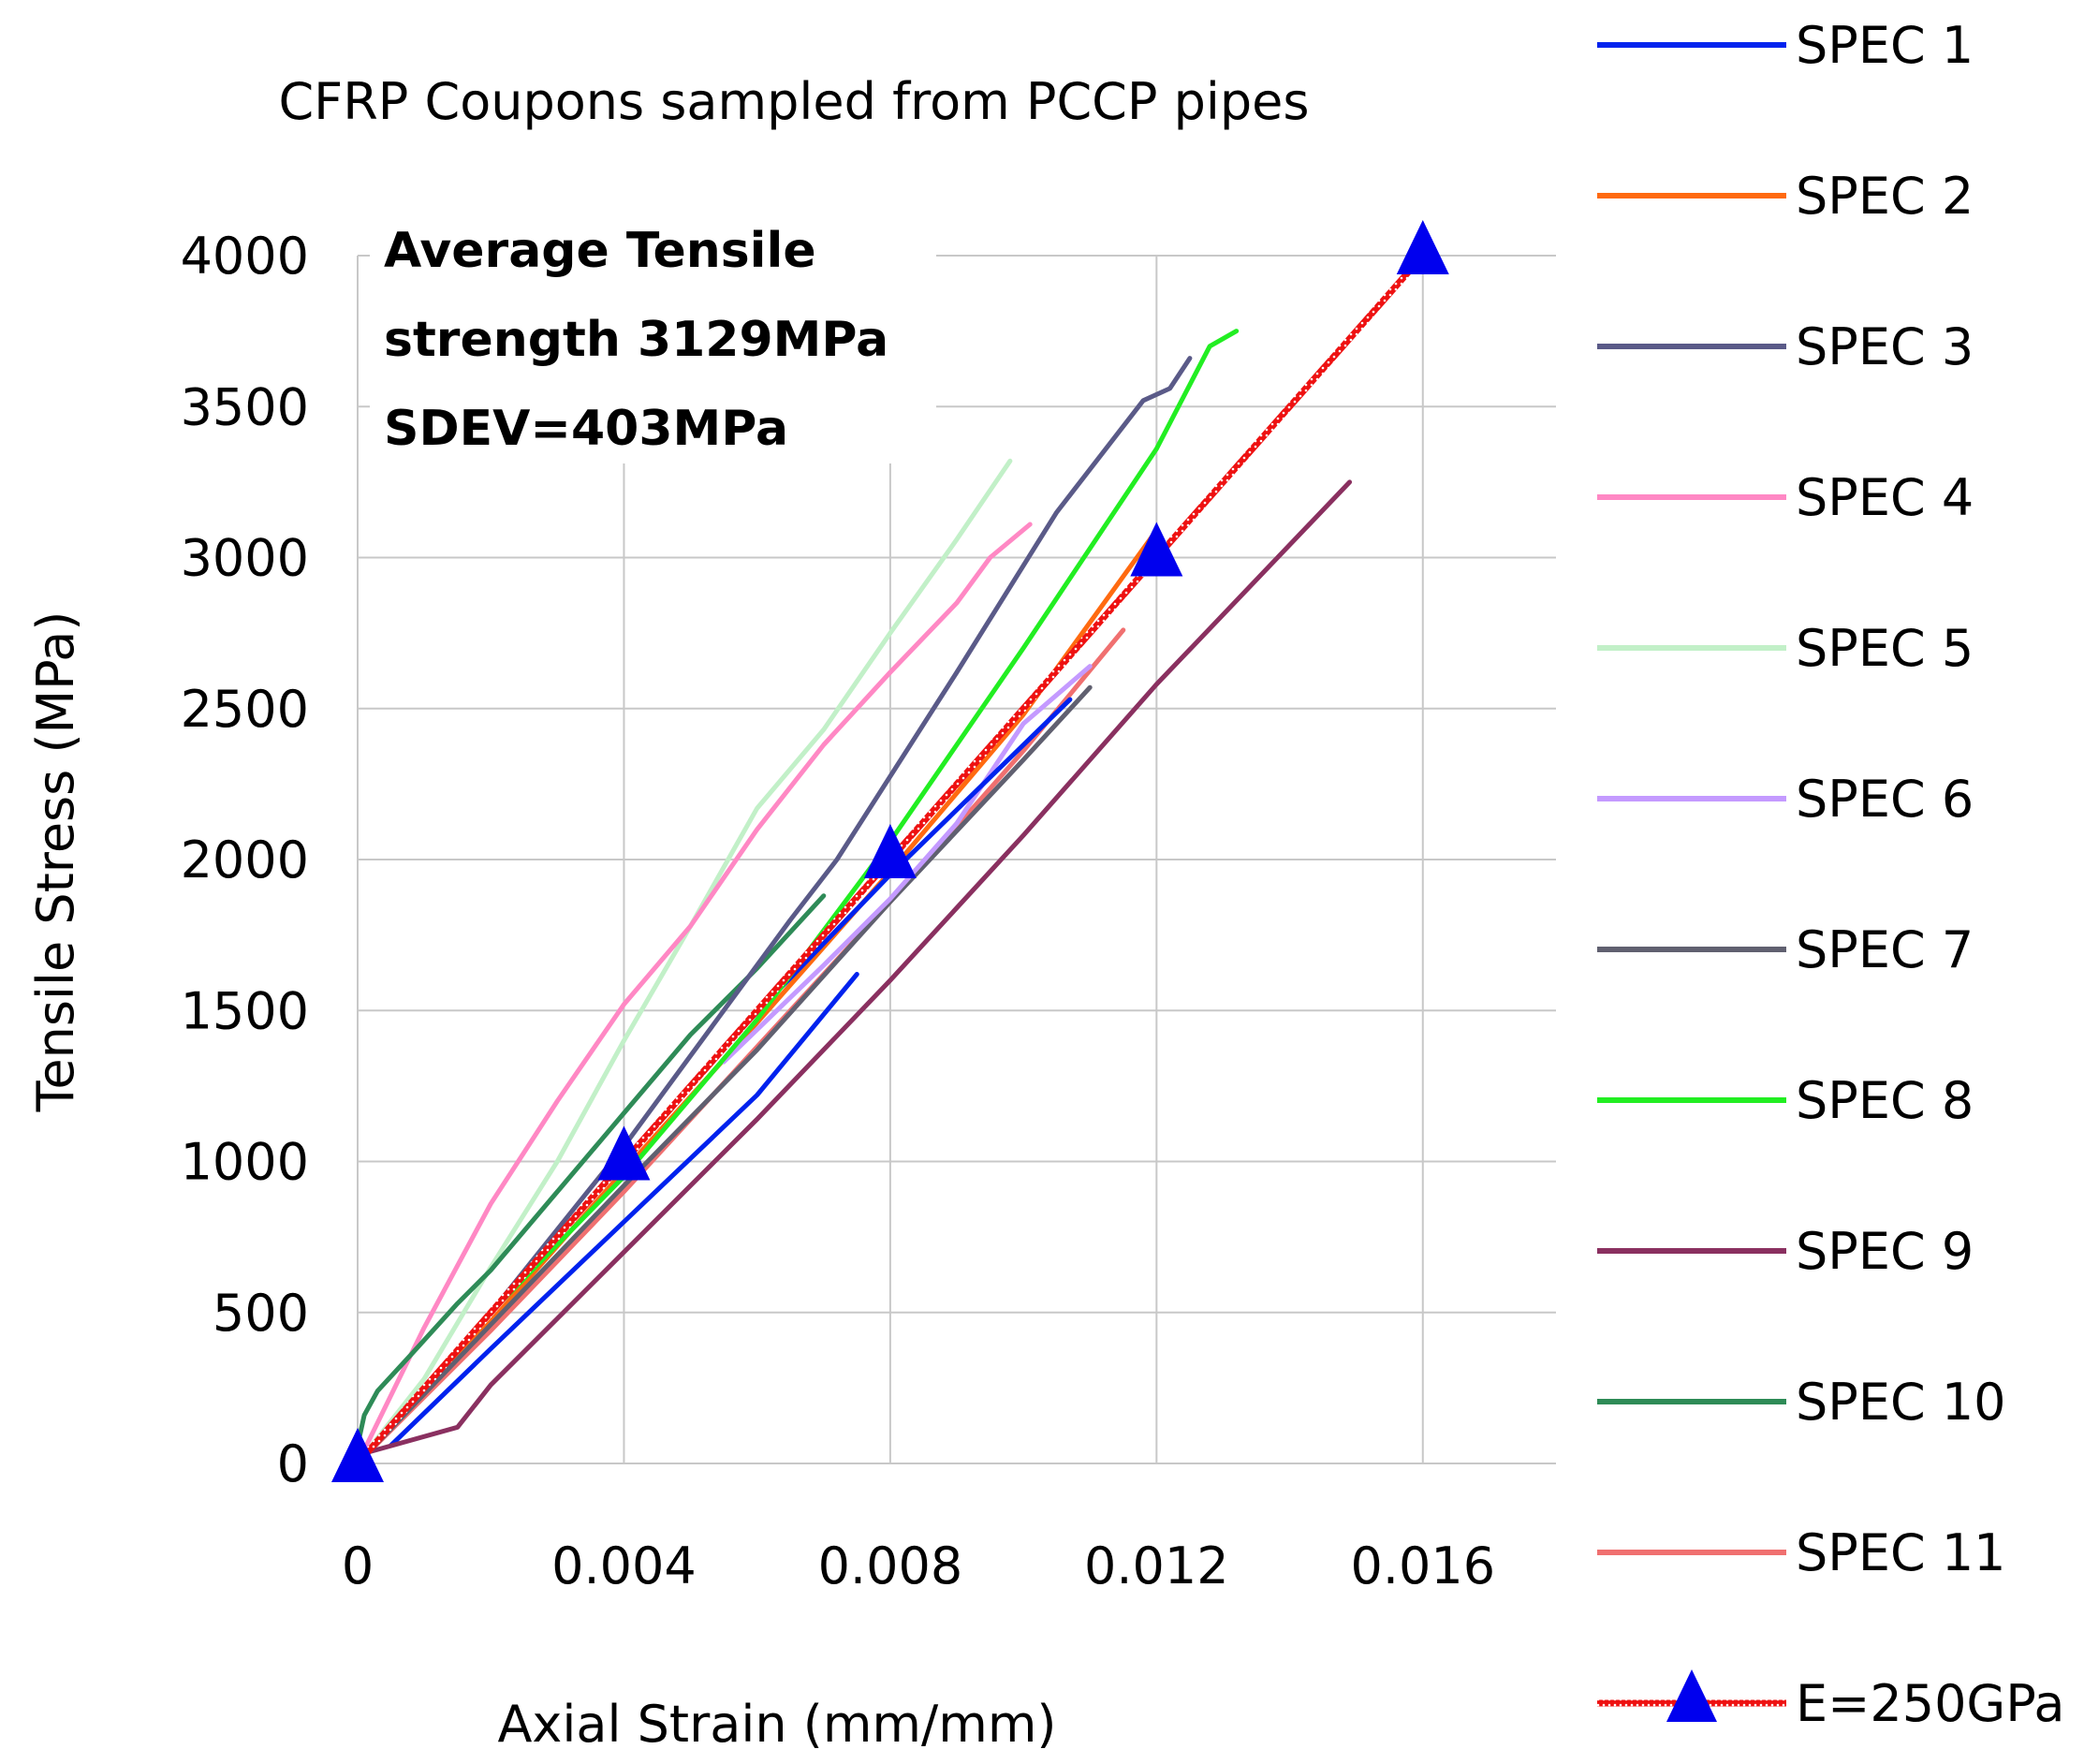  I want to click on x-tick-label: 0.008, so click(890, 1566).